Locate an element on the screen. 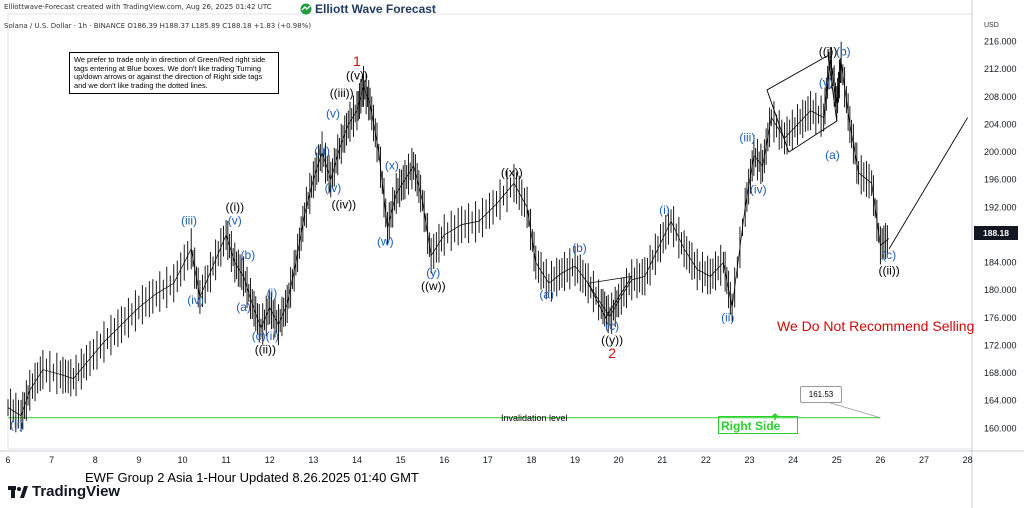  x-tick-label: 6 is located at coordinates (7, 460).